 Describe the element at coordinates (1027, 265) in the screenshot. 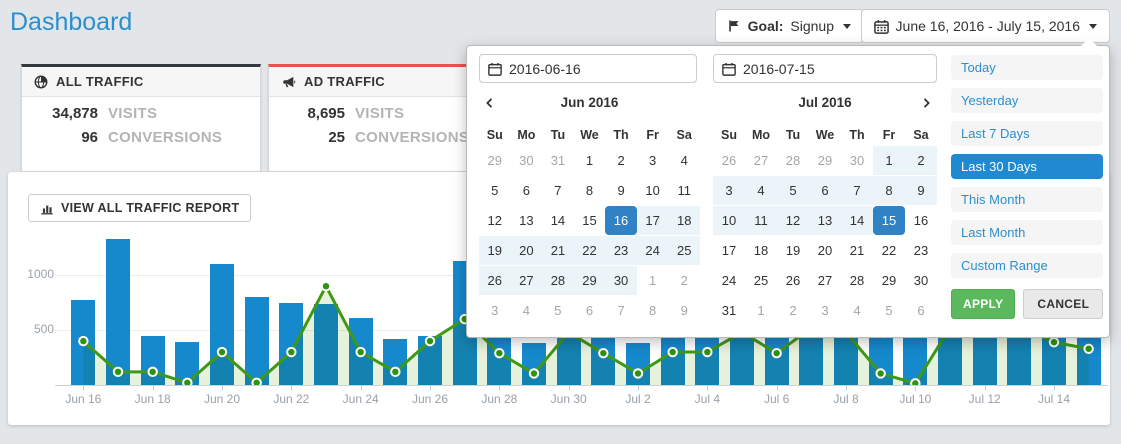

I see `range-option-custom-range: Custom Range` at that location.